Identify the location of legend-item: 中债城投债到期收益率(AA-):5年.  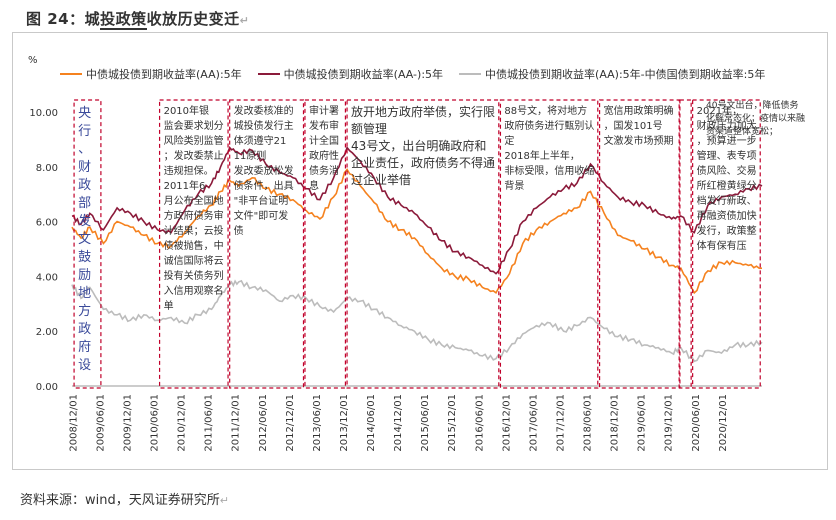
(350, 74).